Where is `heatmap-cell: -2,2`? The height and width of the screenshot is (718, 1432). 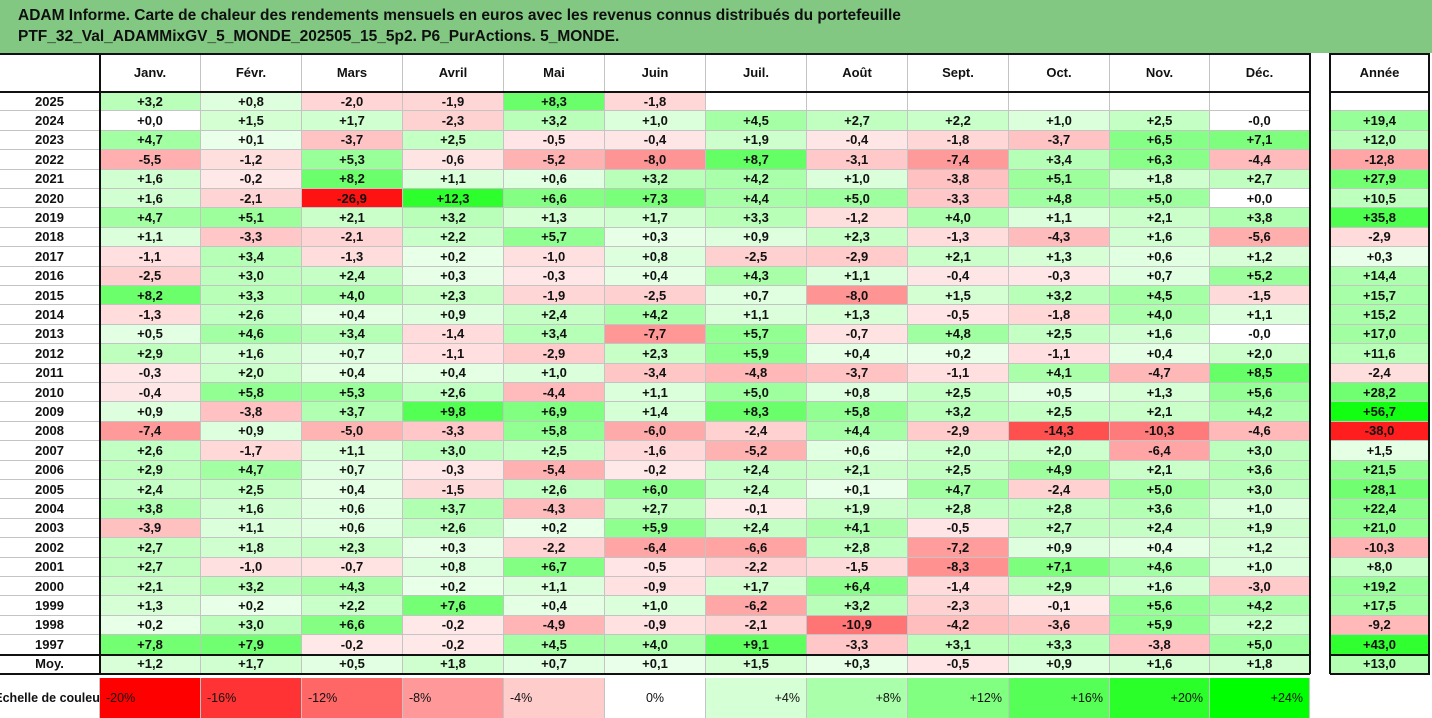
heatmap-cell: -2,2 is located at coordinates (756, 567).